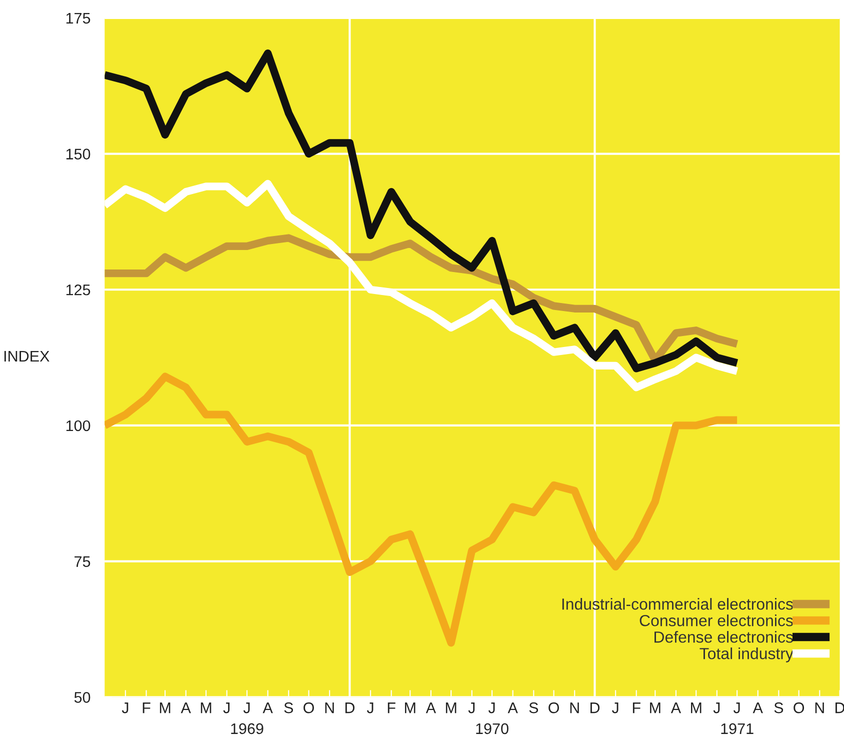  Describe the element at coordinates (82, 697) in the screenshot. I see `y-tick-label: 50` at that location.